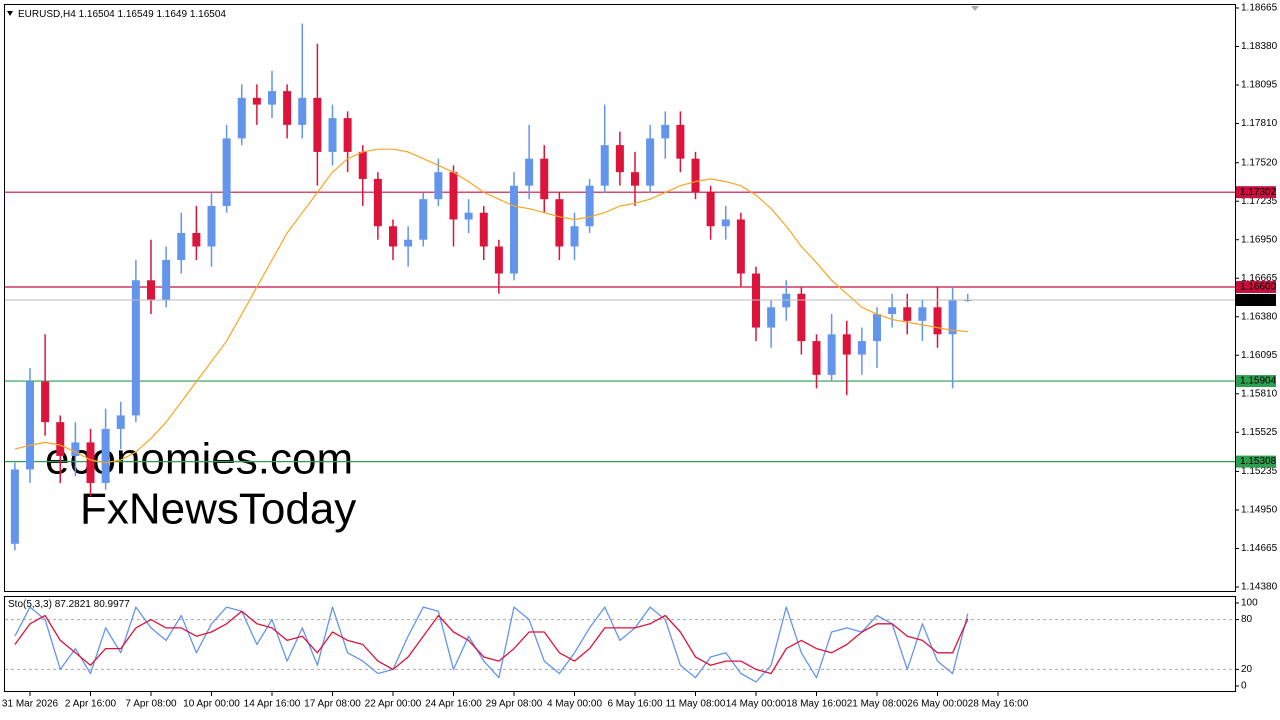  Describe the element at coordinates (1259, 85) in the screenshot. I see `y-tick-label: 1.18095` at that location.